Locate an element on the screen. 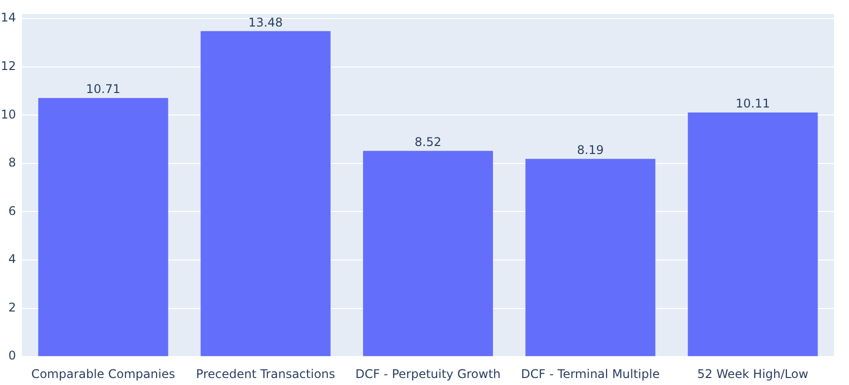 The image size is (849, 385). y-tick-label: 8 is located at coordinates (12, 163).